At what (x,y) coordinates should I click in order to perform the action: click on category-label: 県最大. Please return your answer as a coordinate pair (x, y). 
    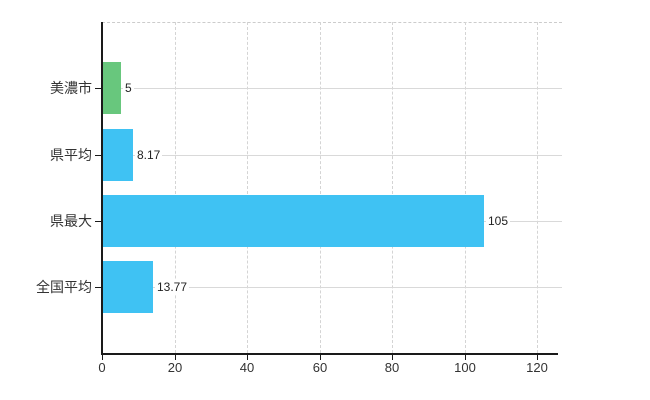
    Looking at the image, I should click on (71, 221).